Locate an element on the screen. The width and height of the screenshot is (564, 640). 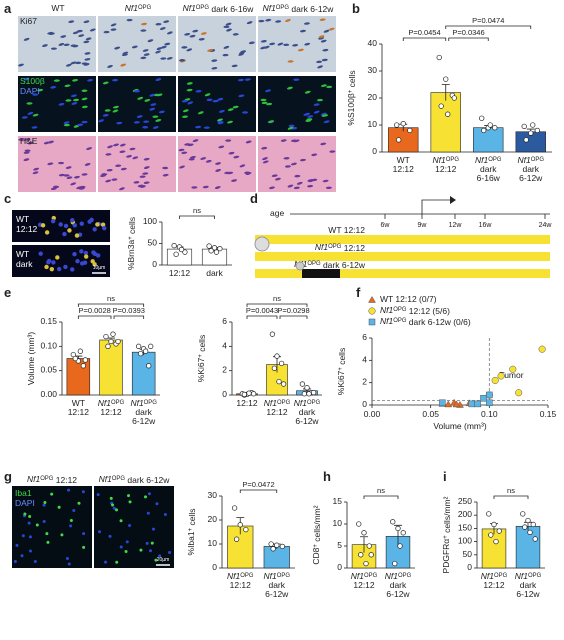
x-tick-label: 0.15 is located at coordinates (548, 414).